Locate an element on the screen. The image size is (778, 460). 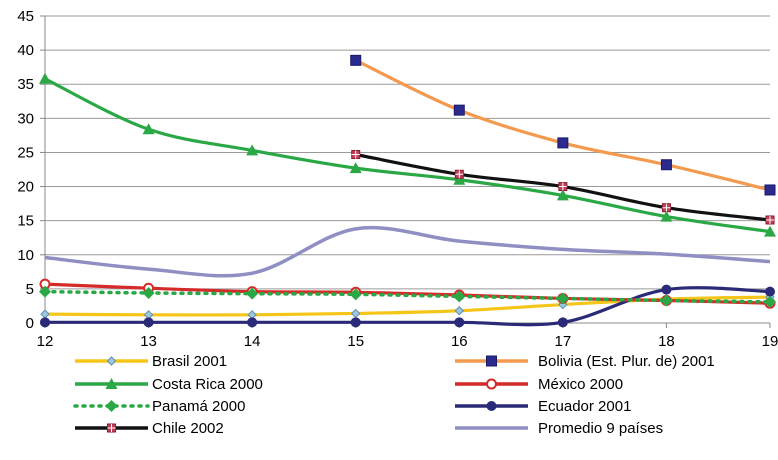
legend-item: Promedio 9 países is located at coordinates (559, 428).